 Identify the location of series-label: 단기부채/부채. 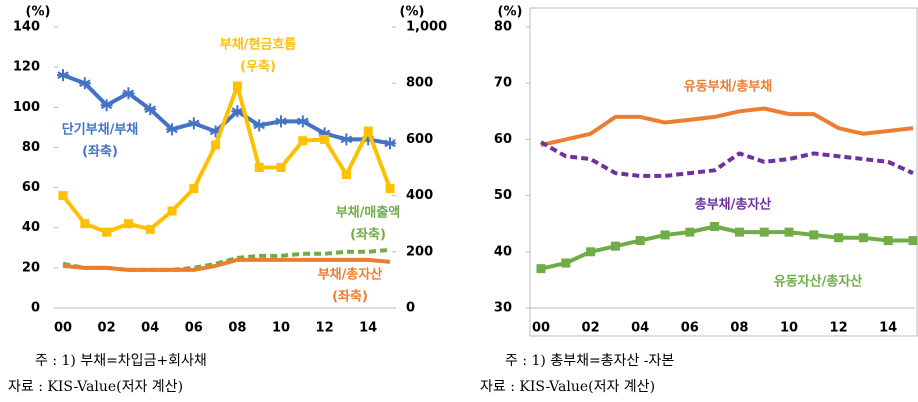
(100, 130).